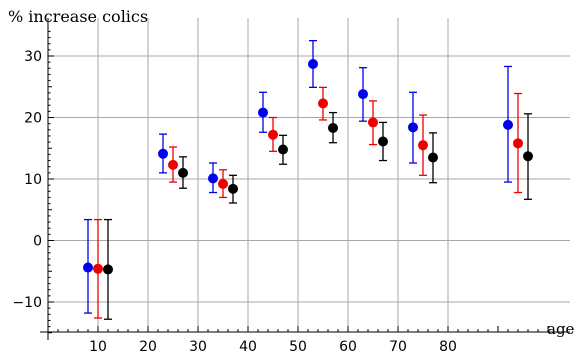  I want to click on y-tick-label-30: 30, so click(33, 57).